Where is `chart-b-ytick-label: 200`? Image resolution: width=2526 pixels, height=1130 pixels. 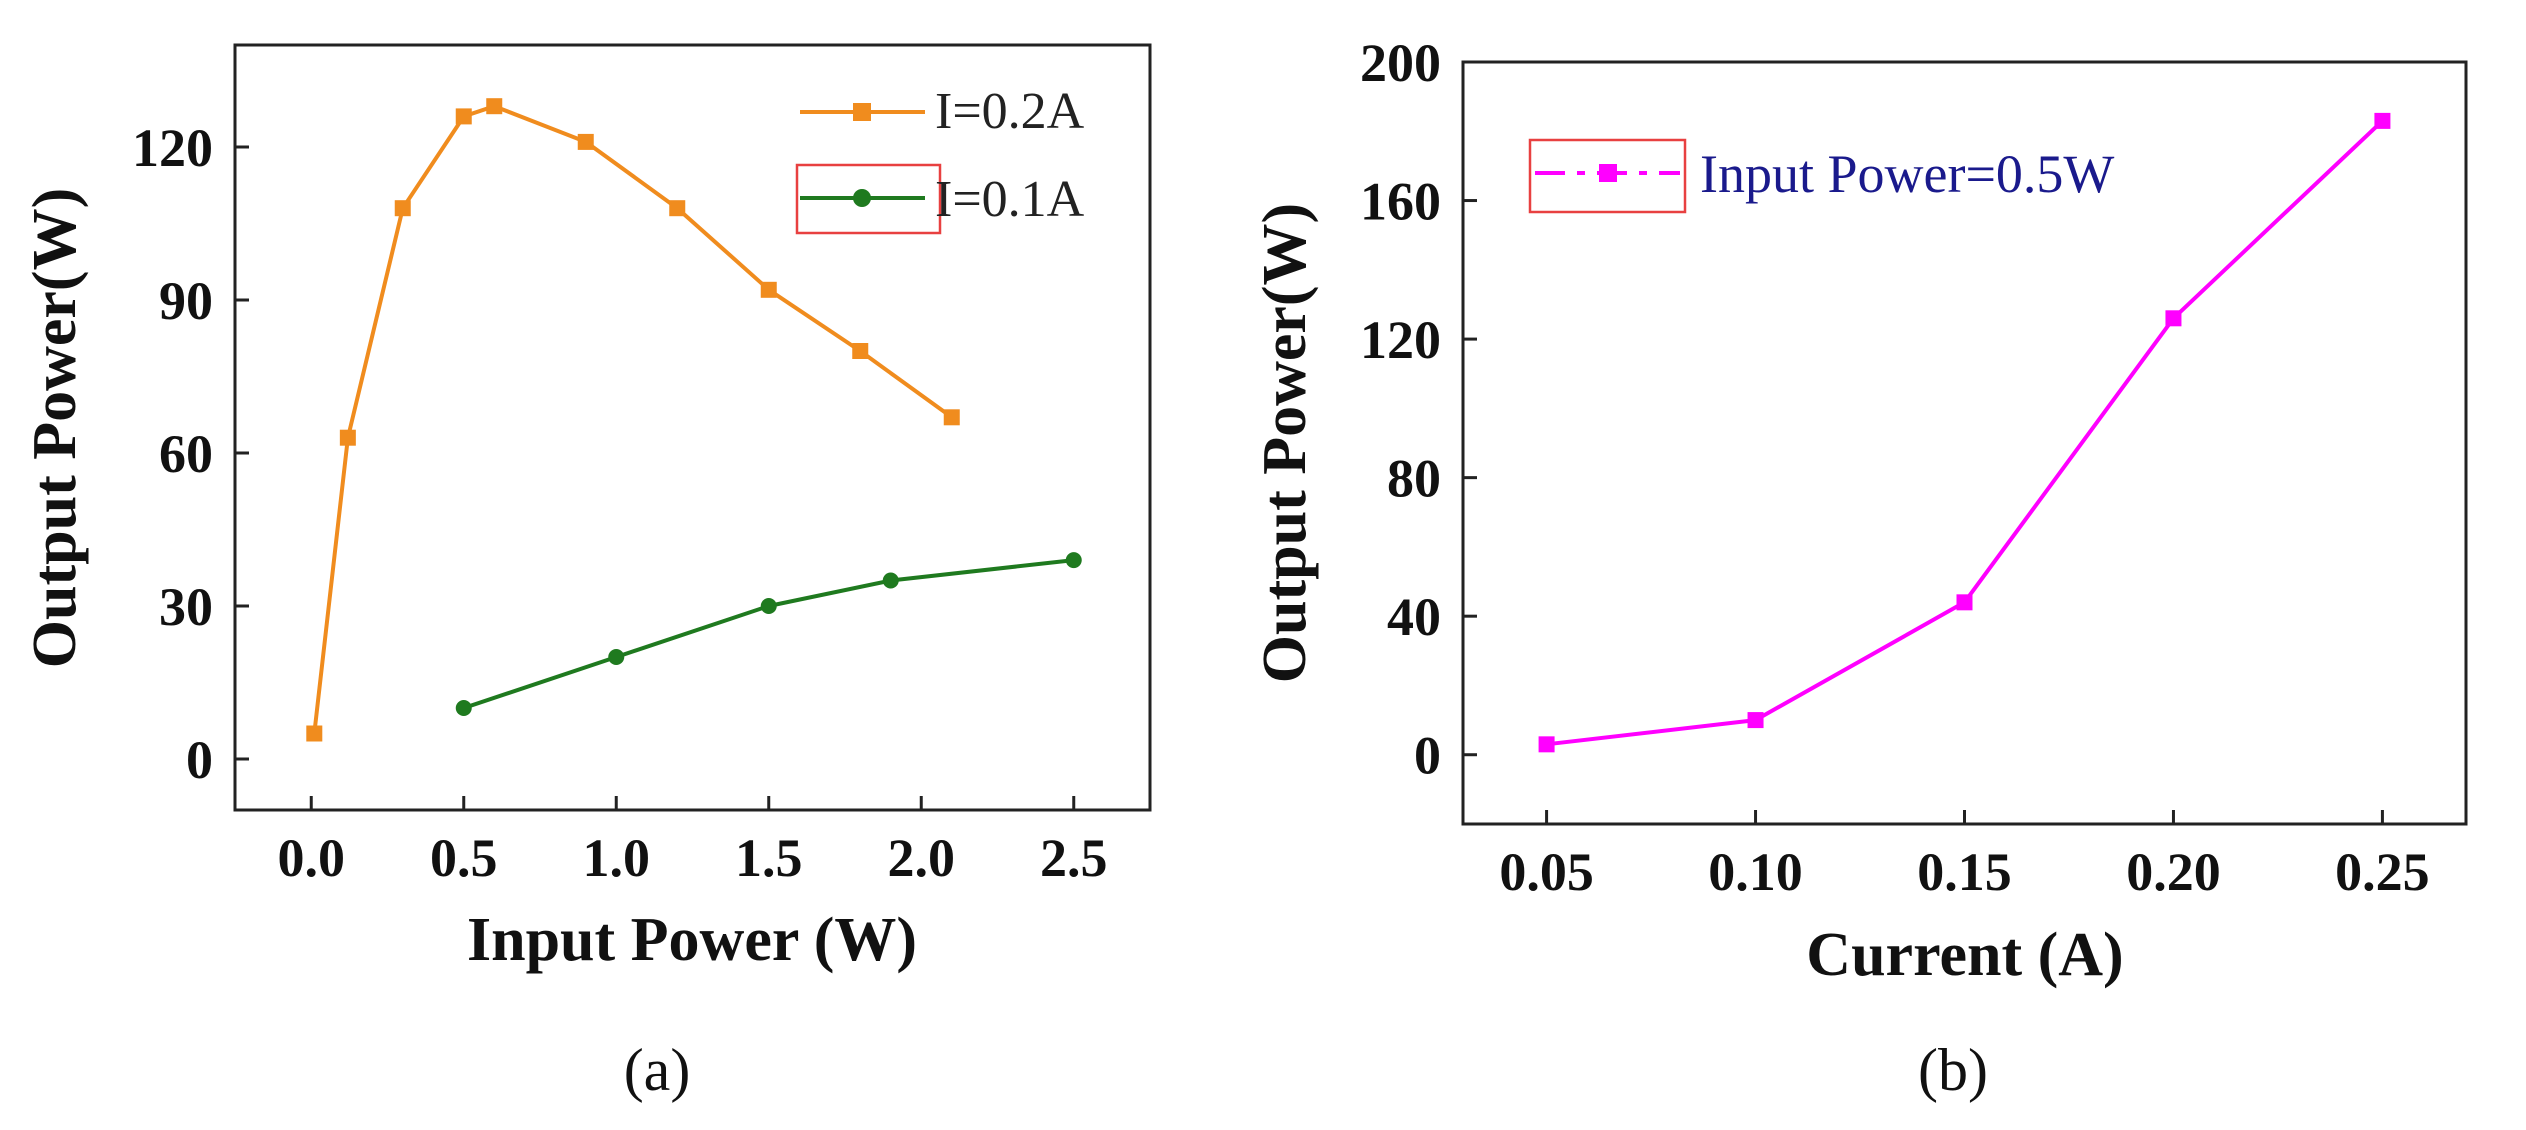 chart-b-ytick-label: 200 is located at coordinates (1400, 63).